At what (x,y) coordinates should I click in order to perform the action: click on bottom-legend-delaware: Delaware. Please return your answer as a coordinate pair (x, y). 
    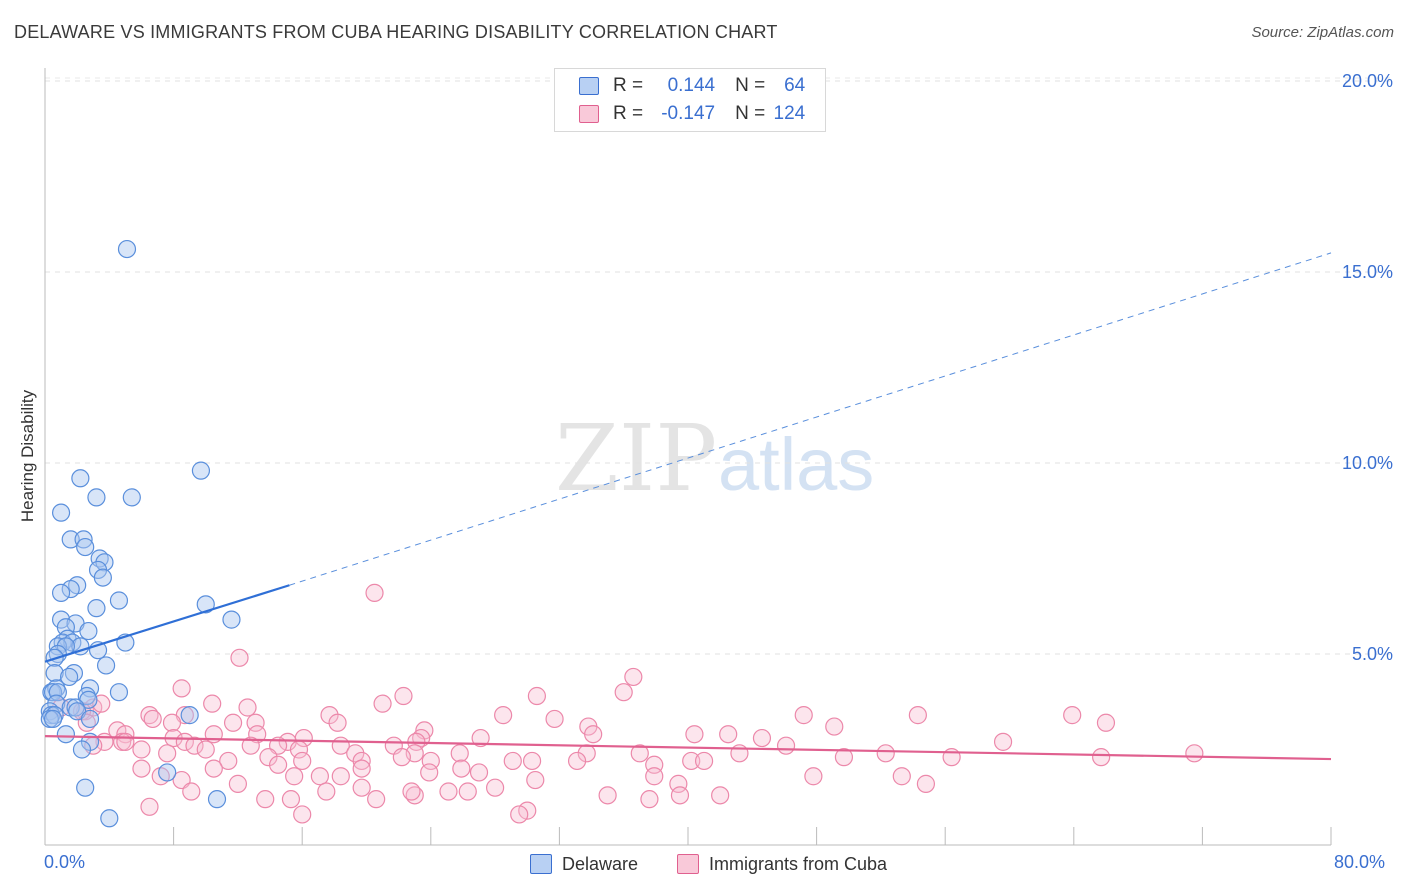
    Looking at the image, I should click on (584, 864).